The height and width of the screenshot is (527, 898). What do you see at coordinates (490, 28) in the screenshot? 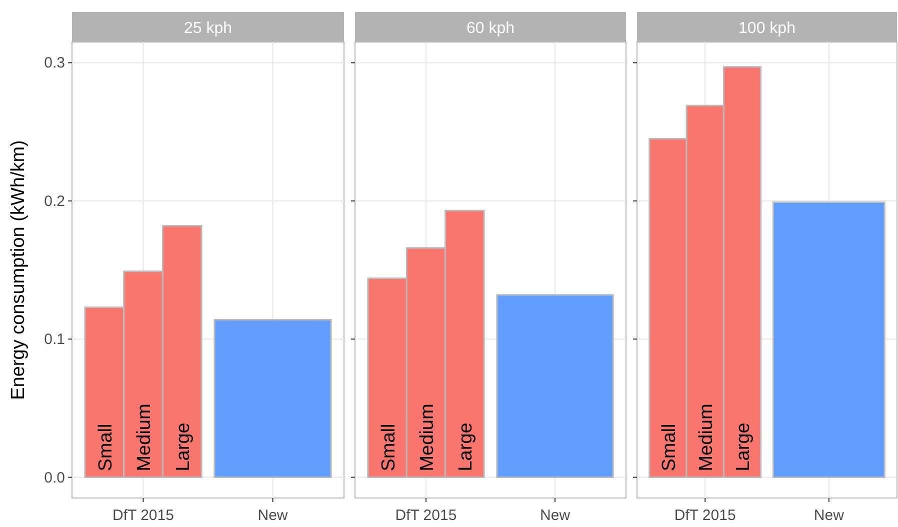
I see `chart-title: 60 kph` at bounding box center [490, 28].